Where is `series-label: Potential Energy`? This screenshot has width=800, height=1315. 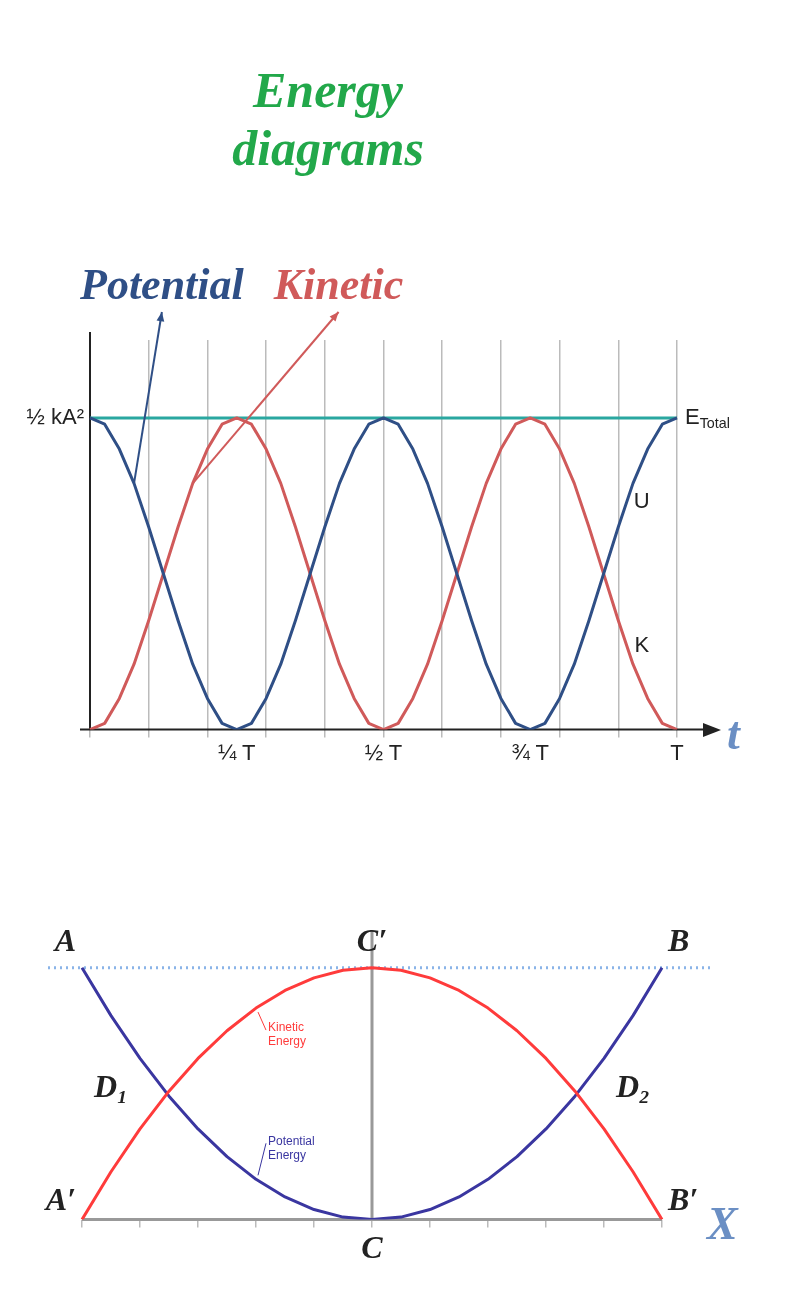
series-label: Potential Energy is located at coordinates (291, 1147).